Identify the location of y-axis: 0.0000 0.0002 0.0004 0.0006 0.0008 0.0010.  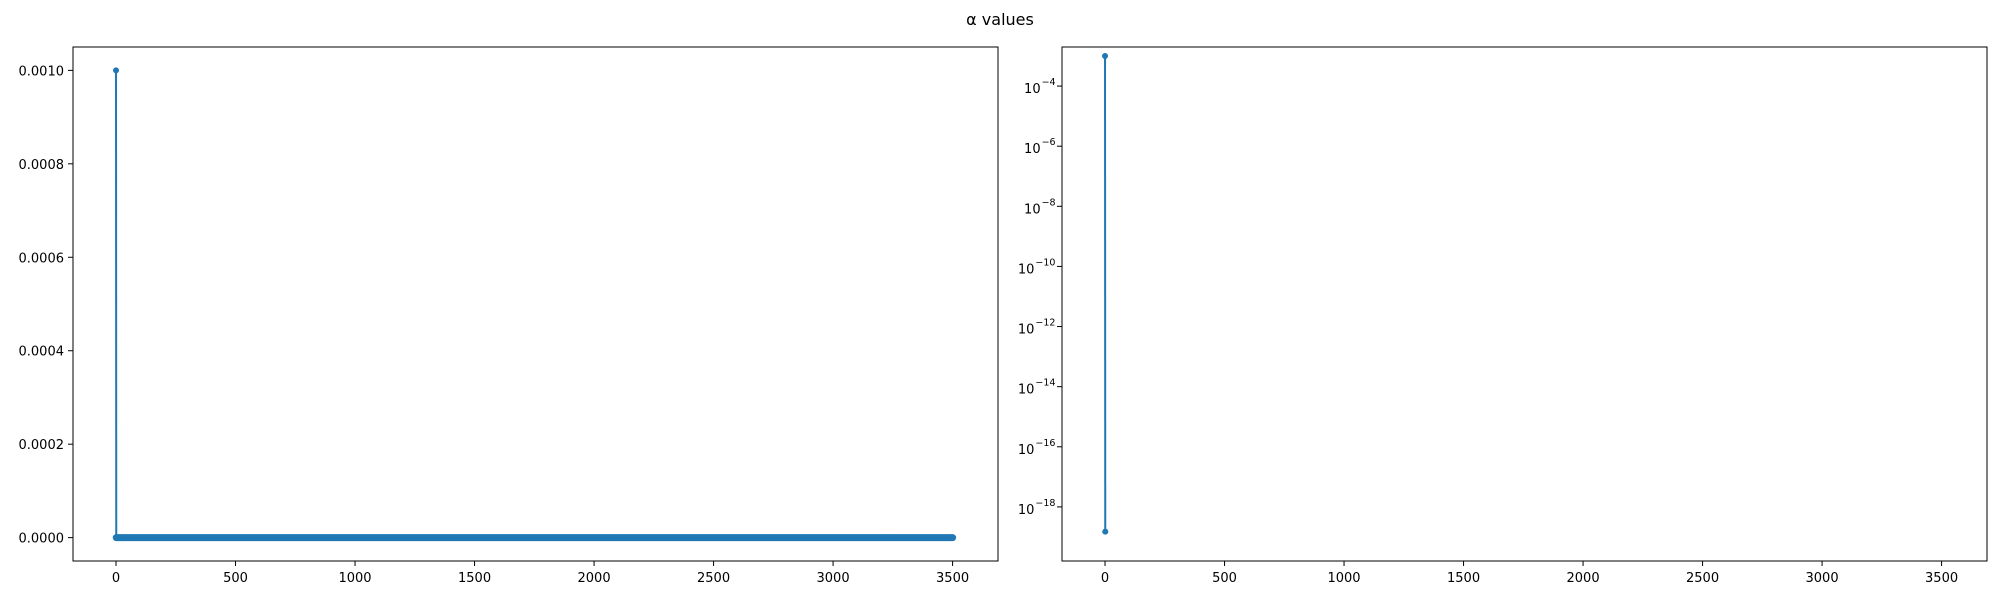
(46, 305).